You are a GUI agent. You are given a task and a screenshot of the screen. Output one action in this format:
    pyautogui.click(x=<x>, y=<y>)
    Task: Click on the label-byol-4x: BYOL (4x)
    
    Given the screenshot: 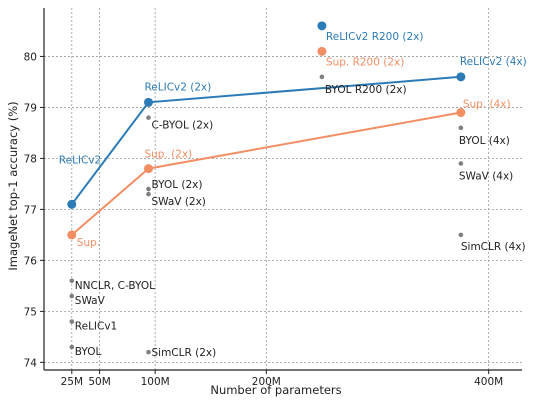 What is the action you would take?
    pyautogui.click(x=484, y=141)
    